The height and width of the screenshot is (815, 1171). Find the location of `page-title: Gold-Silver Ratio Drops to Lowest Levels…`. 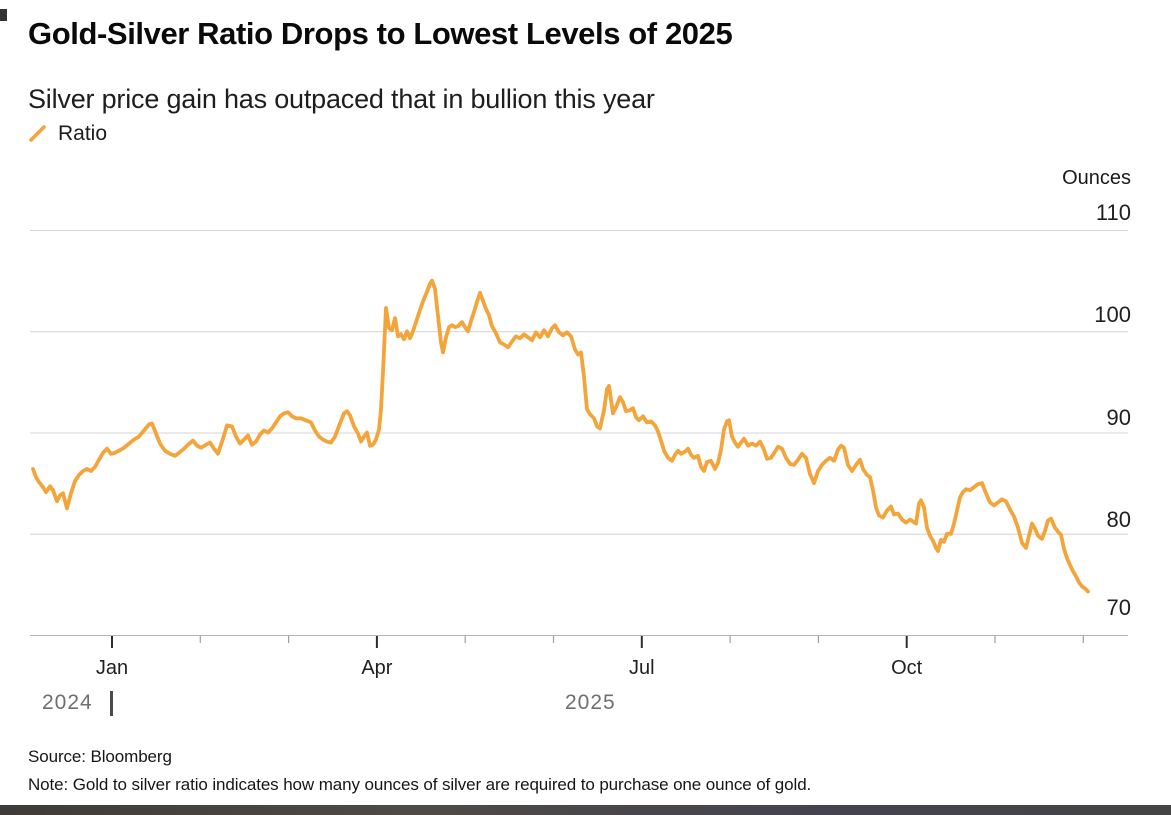

page-title: Gold-Silver Ratio Drops to Lowest Levels… is located at coordinates (380, 33).